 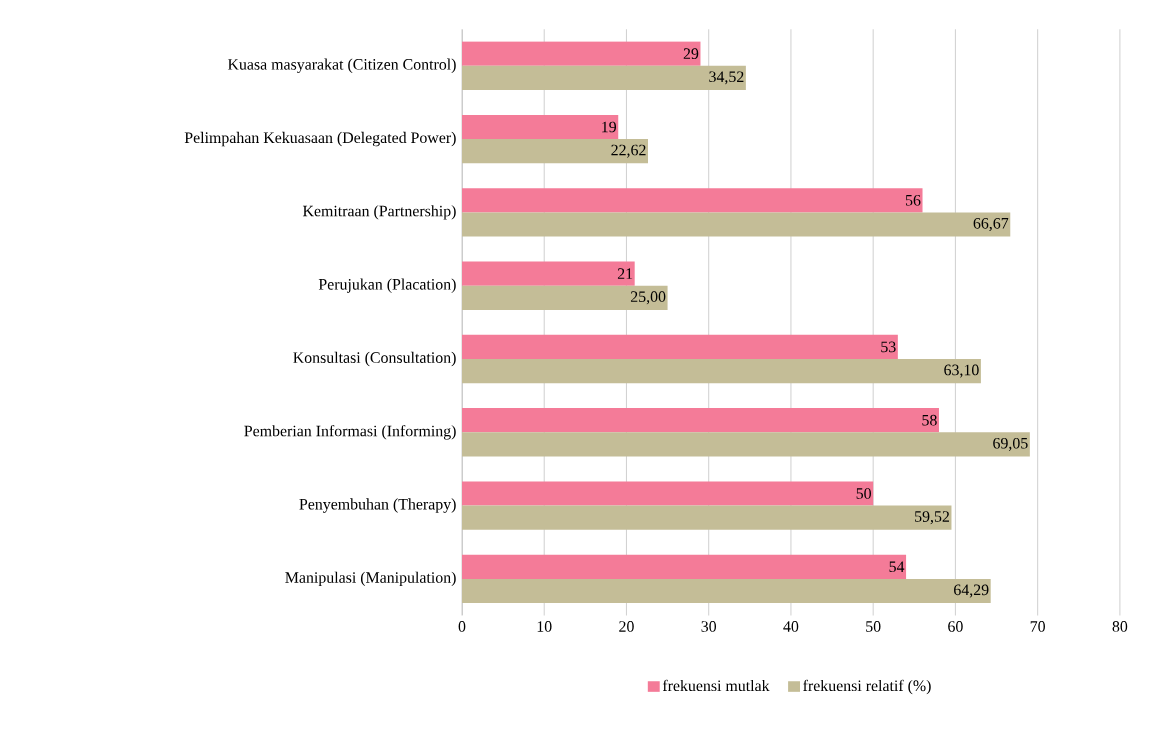 I want to click on legend-label: frekuensi relatif (%), so click(x=867, y=687).